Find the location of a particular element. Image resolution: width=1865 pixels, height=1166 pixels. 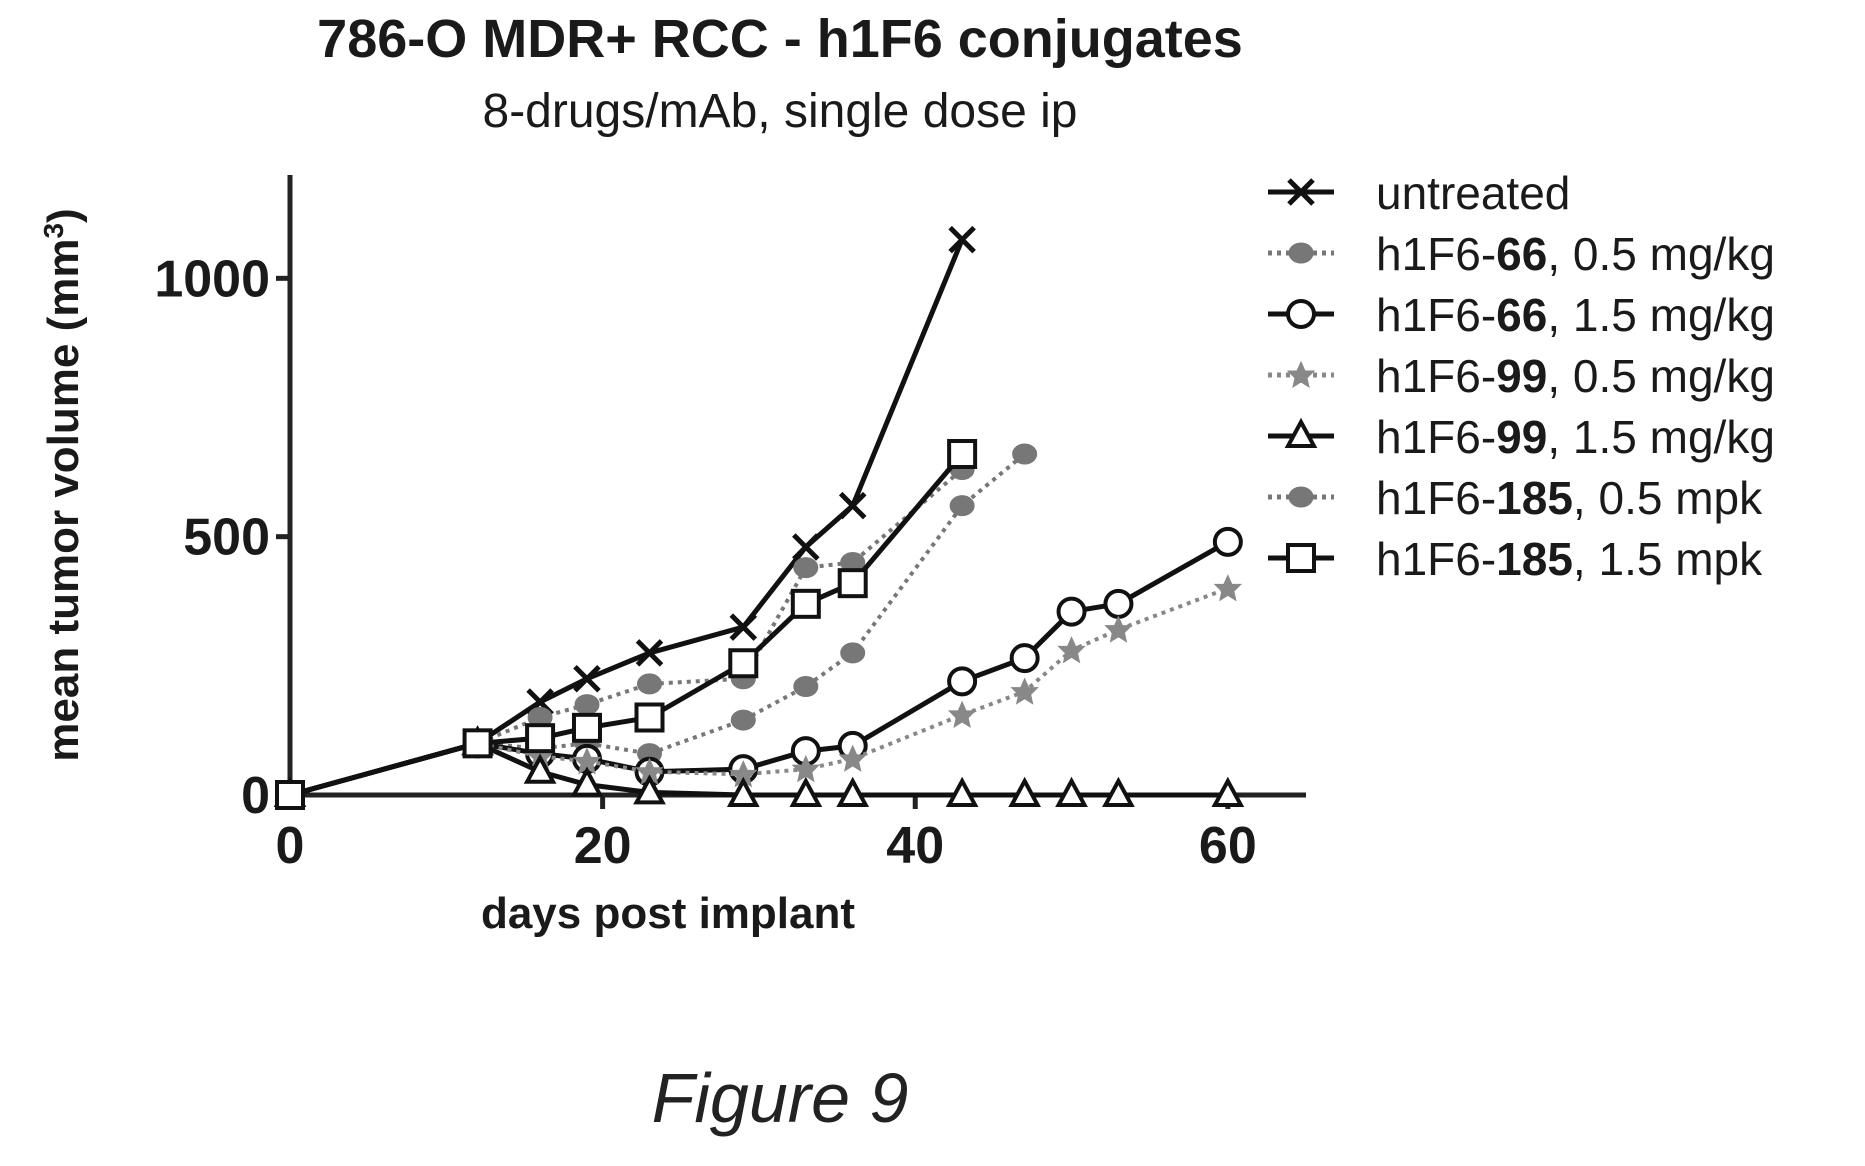

x-tick-label: 40 is located at coordinates (915, 846).